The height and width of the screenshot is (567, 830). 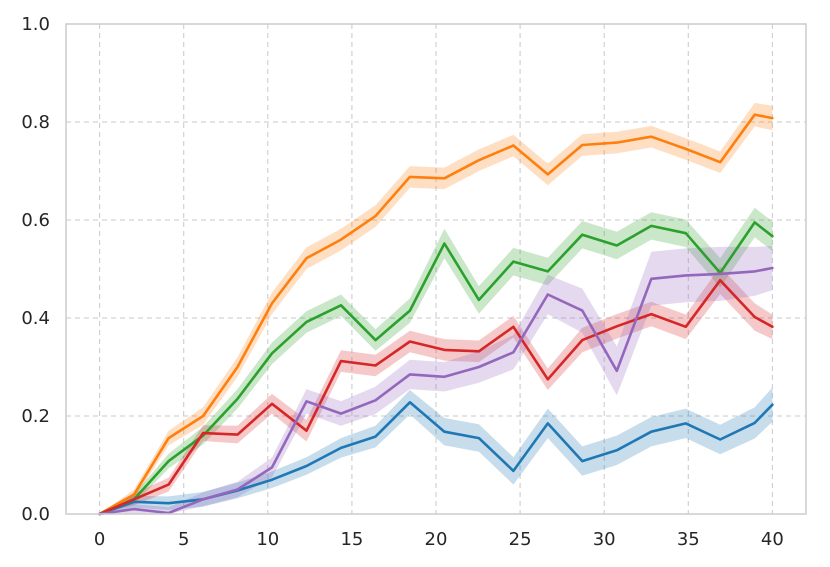 What do you see at coordinates (35, 24) in the screenshot?
I see `y-tick-label: 1.0` at bounding box center [35, 24].